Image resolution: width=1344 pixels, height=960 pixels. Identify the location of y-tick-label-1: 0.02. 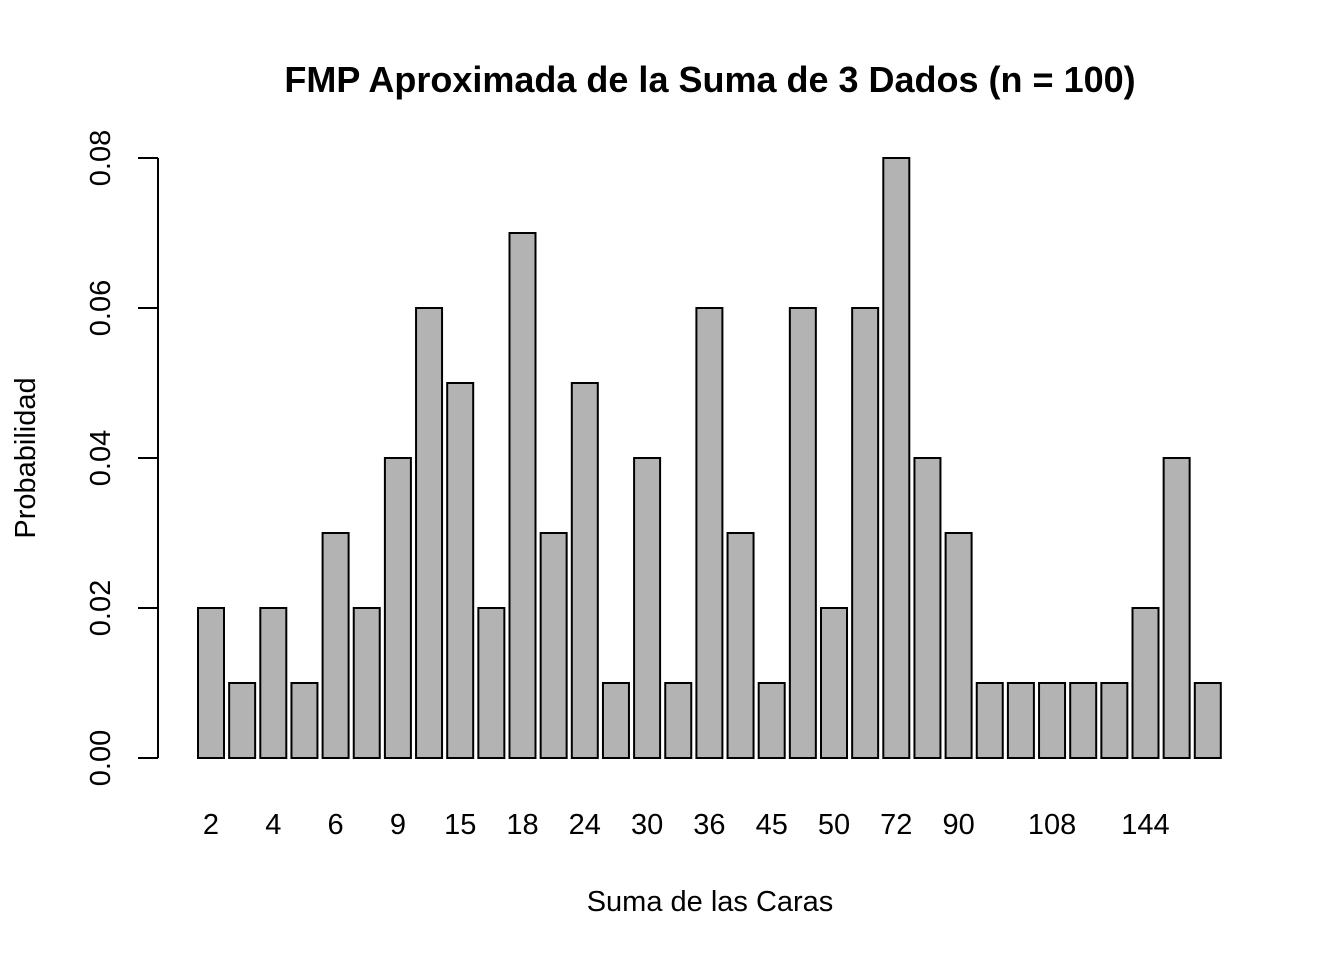
(101, 608).